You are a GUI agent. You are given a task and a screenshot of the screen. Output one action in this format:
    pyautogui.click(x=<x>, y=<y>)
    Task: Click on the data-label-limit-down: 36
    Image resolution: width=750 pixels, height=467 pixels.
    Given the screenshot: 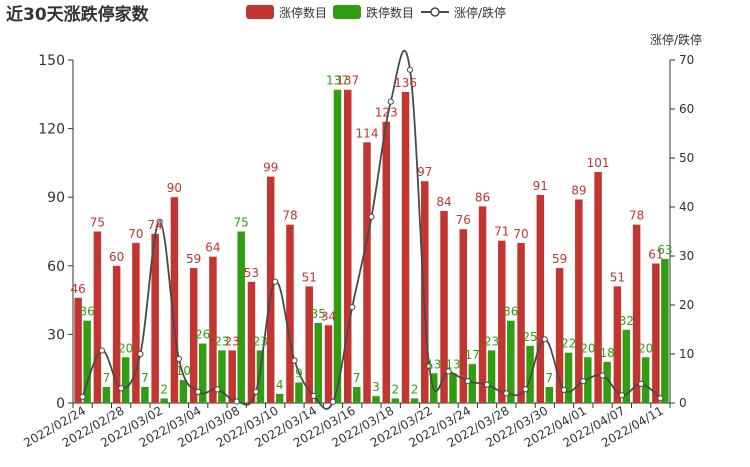 What is the action you would take?
    pyautogui.click(x=510, y=312)
    